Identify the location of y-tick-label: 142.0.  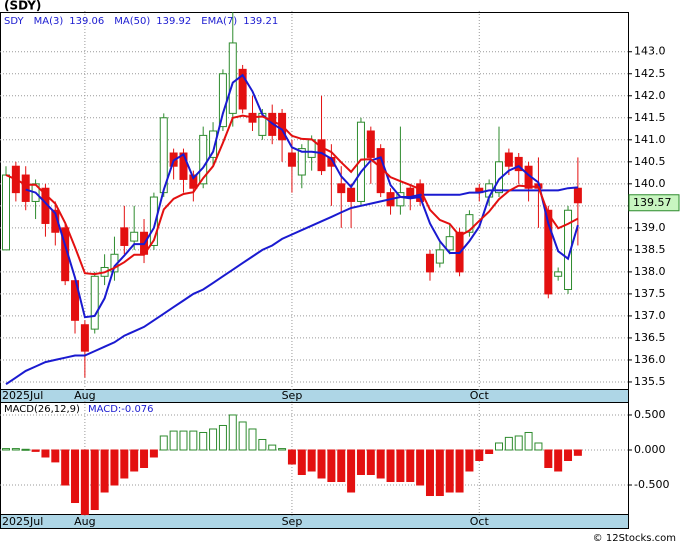
(650, 95).